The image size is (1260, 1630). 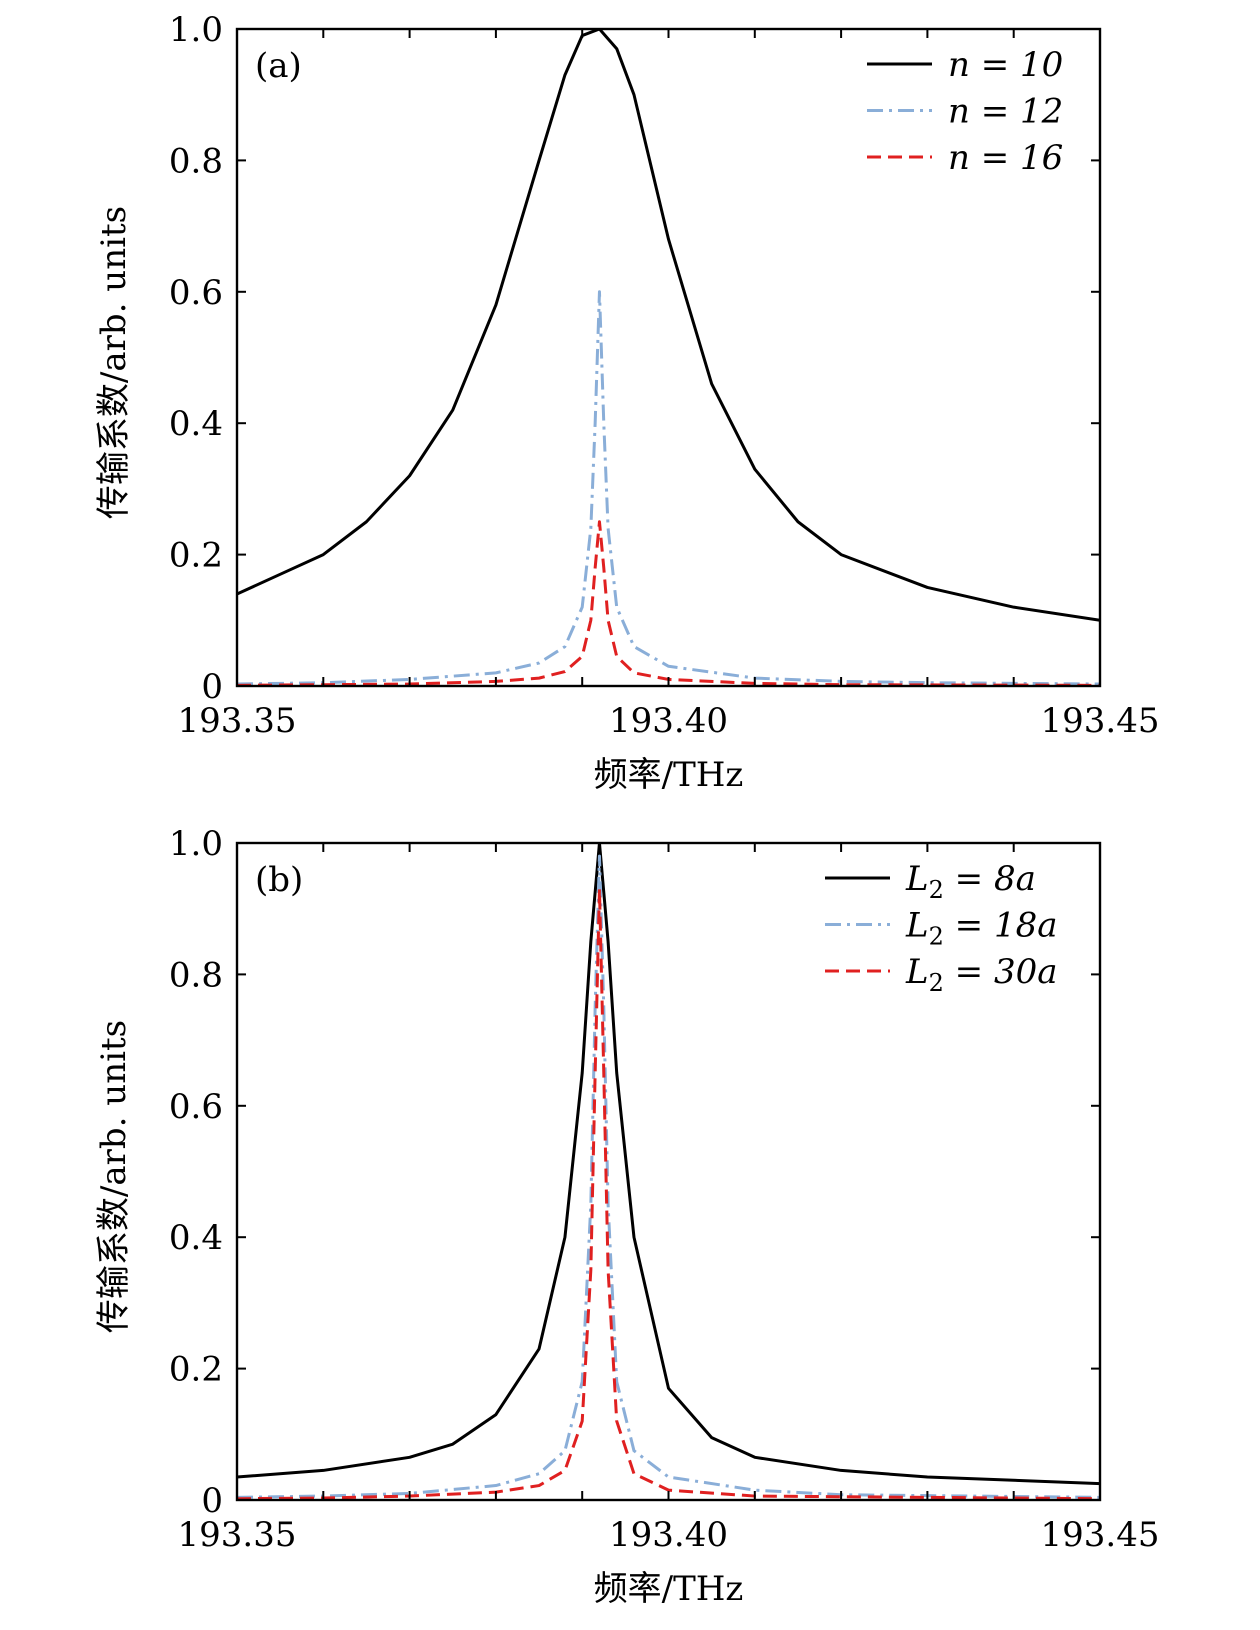 I want to click on panel-b-x-axis-label: 频率/THz, so click(x=669, y=1589).